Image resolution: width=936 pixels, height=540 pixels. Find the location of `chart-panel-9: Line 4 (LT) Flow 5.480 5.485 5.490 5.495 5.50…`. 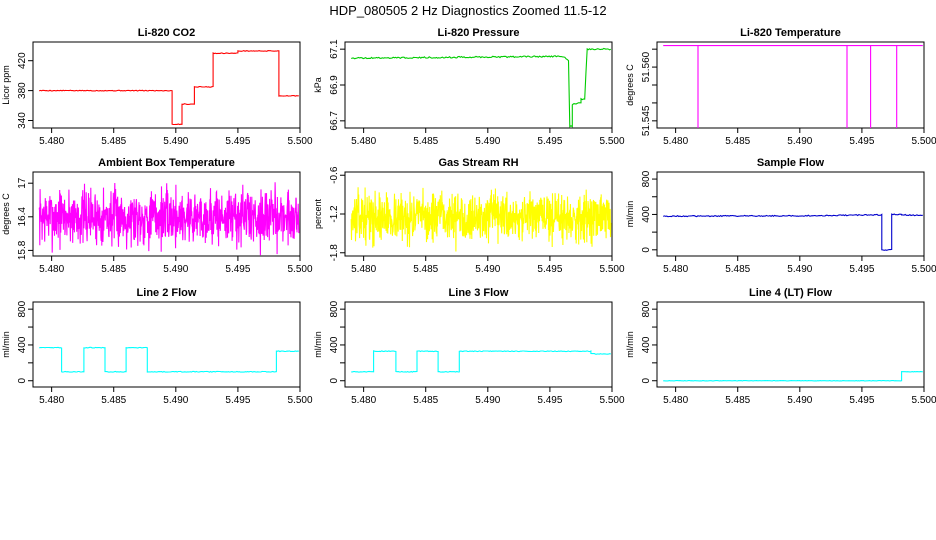

chart-panel-9: Line 4 (LT) Flow 5.480 5.485 5.490 5.495 5.50… is located at coordinates (780, 346).